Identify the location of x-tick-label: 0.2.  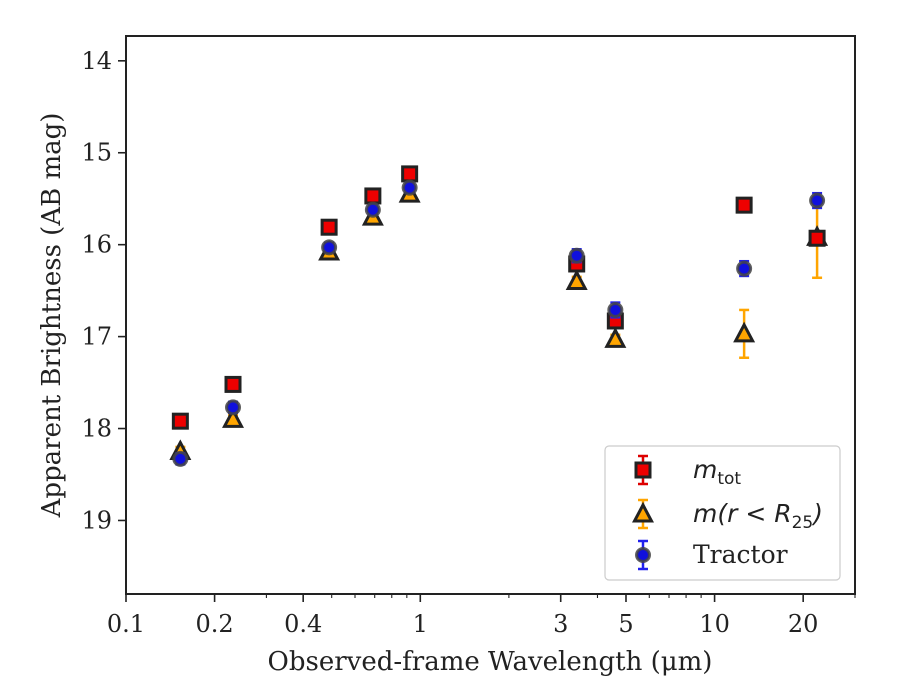
(215, 624).